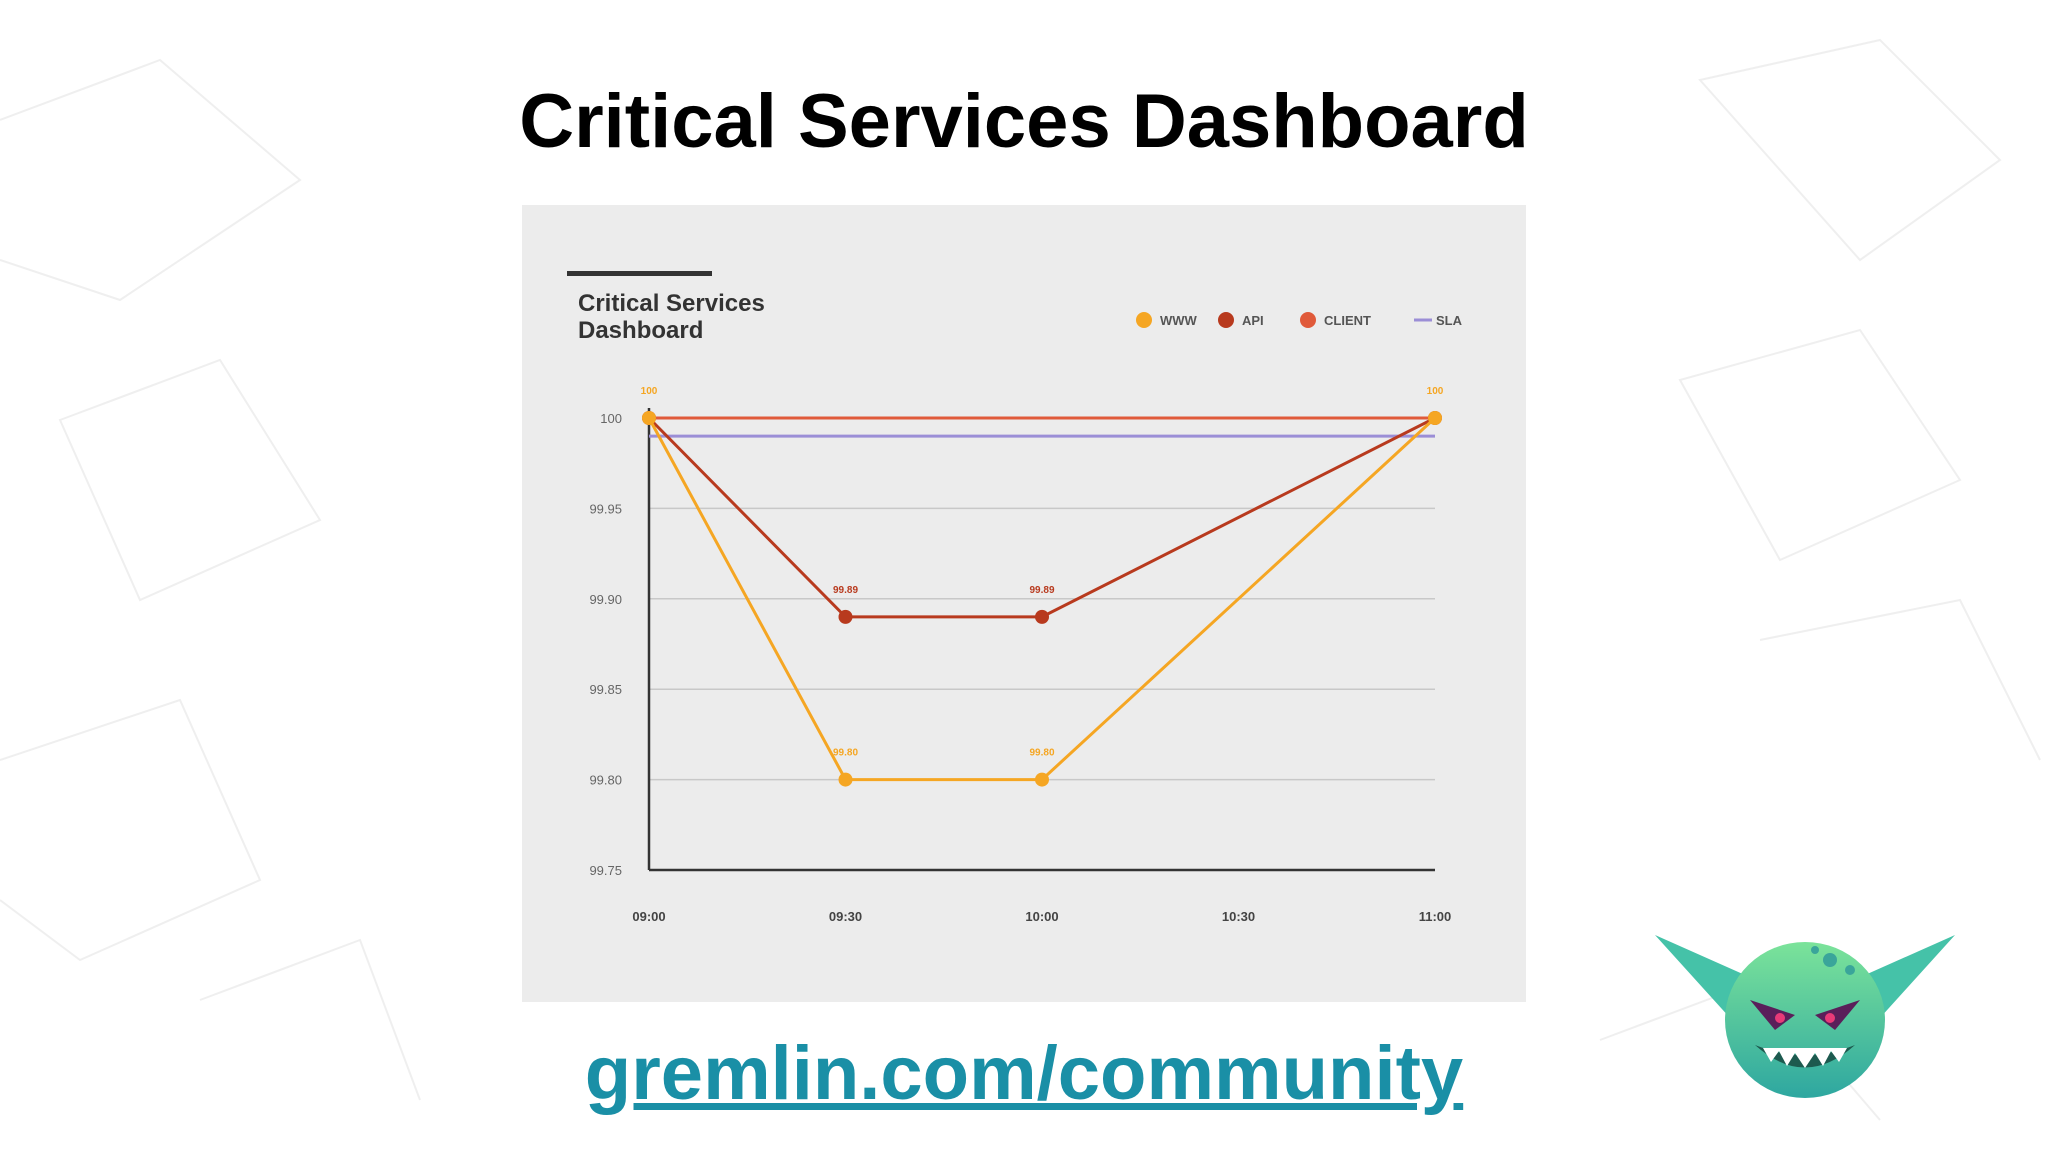  Describe the element at coordinates (605, 599) in the screenshot. I see `y-tick-label: 99.90` at that location.